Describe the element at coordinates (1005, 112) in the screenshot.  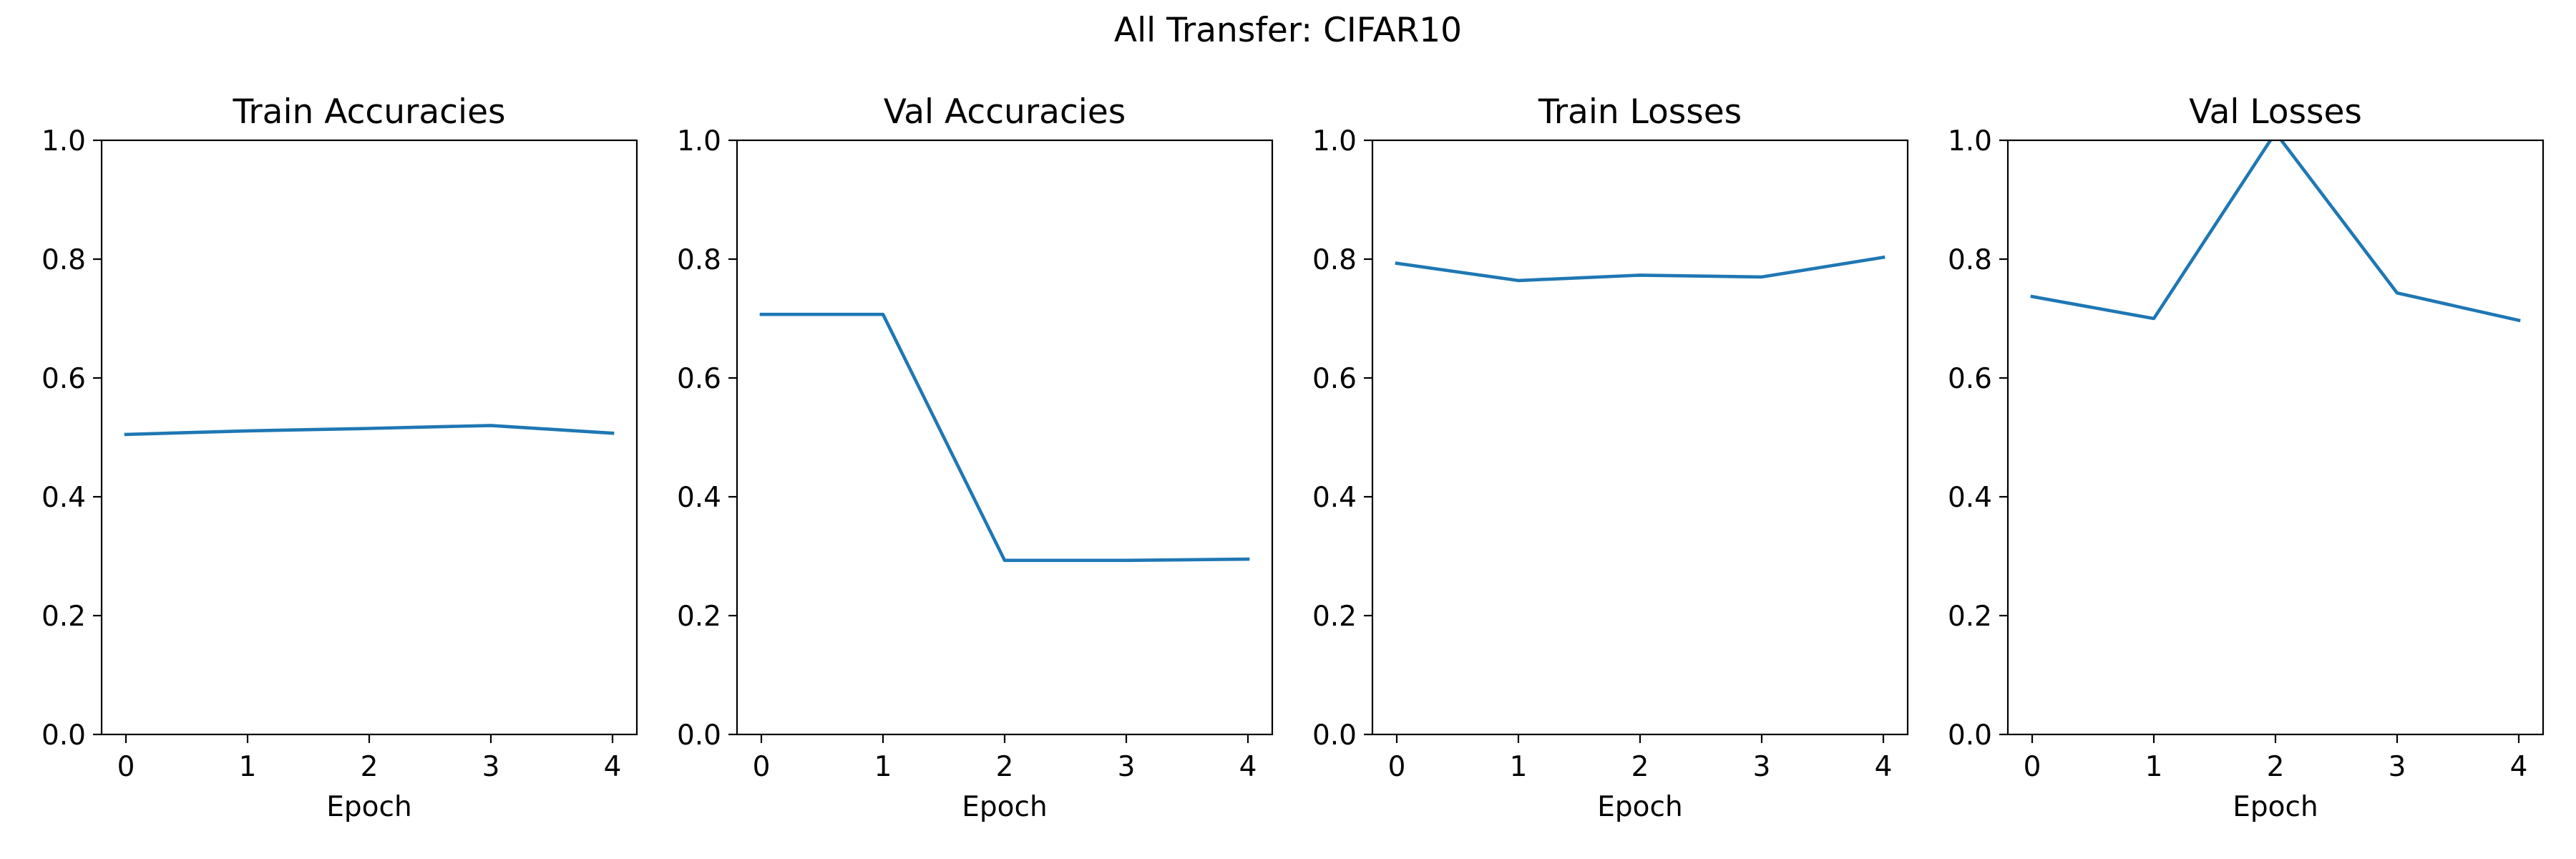
I see `subplot-title: Val Accuracies` at that location.